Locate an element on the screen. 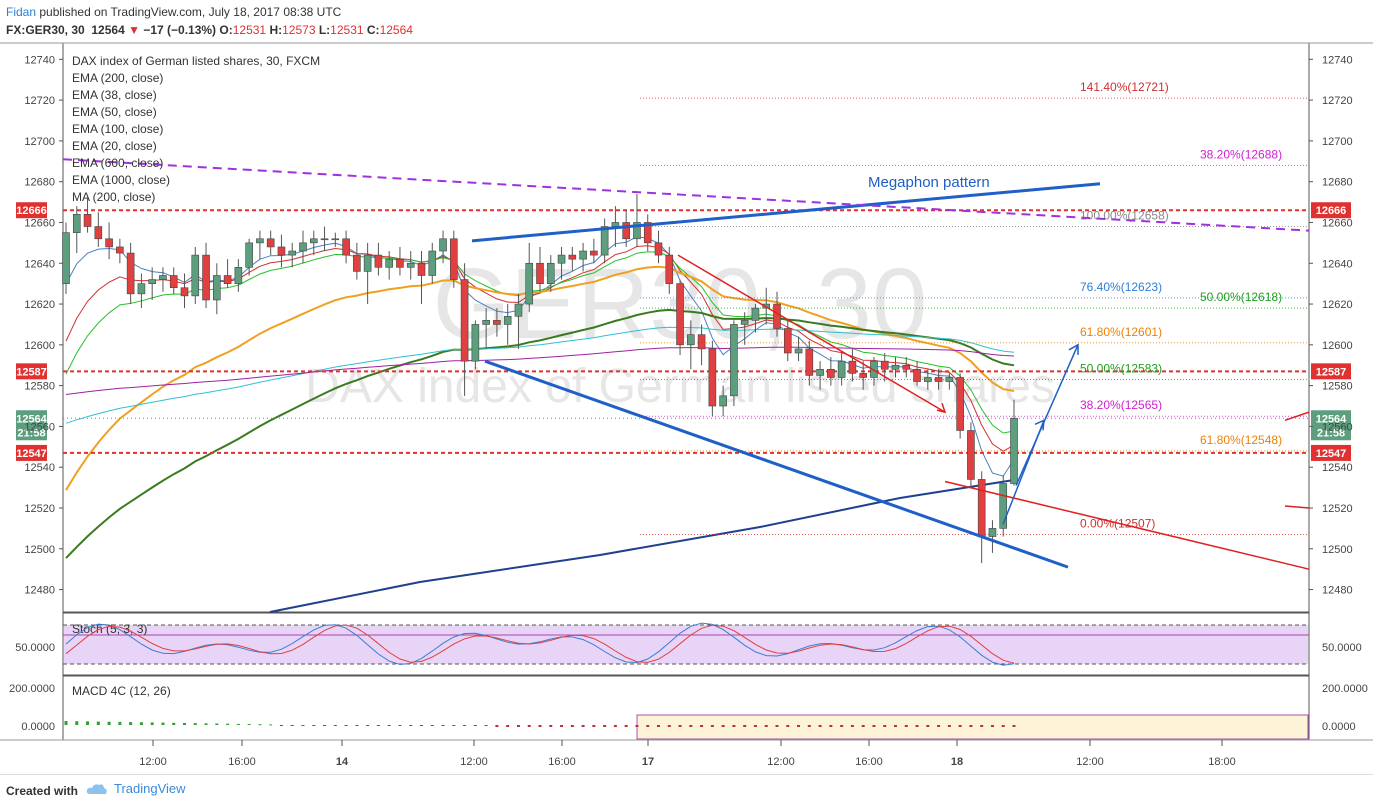 The width and height of the screenshot is (1373, 808). y-tick-label: 12540 is located at coordinates (1337, 468).